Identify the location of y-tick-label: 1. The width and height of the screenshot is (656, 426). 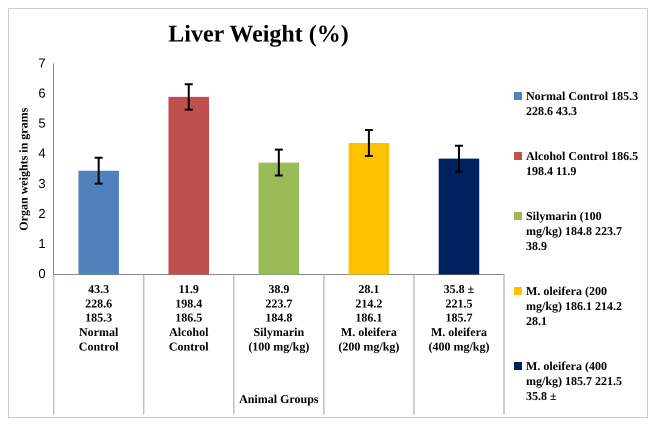
(42, 244).